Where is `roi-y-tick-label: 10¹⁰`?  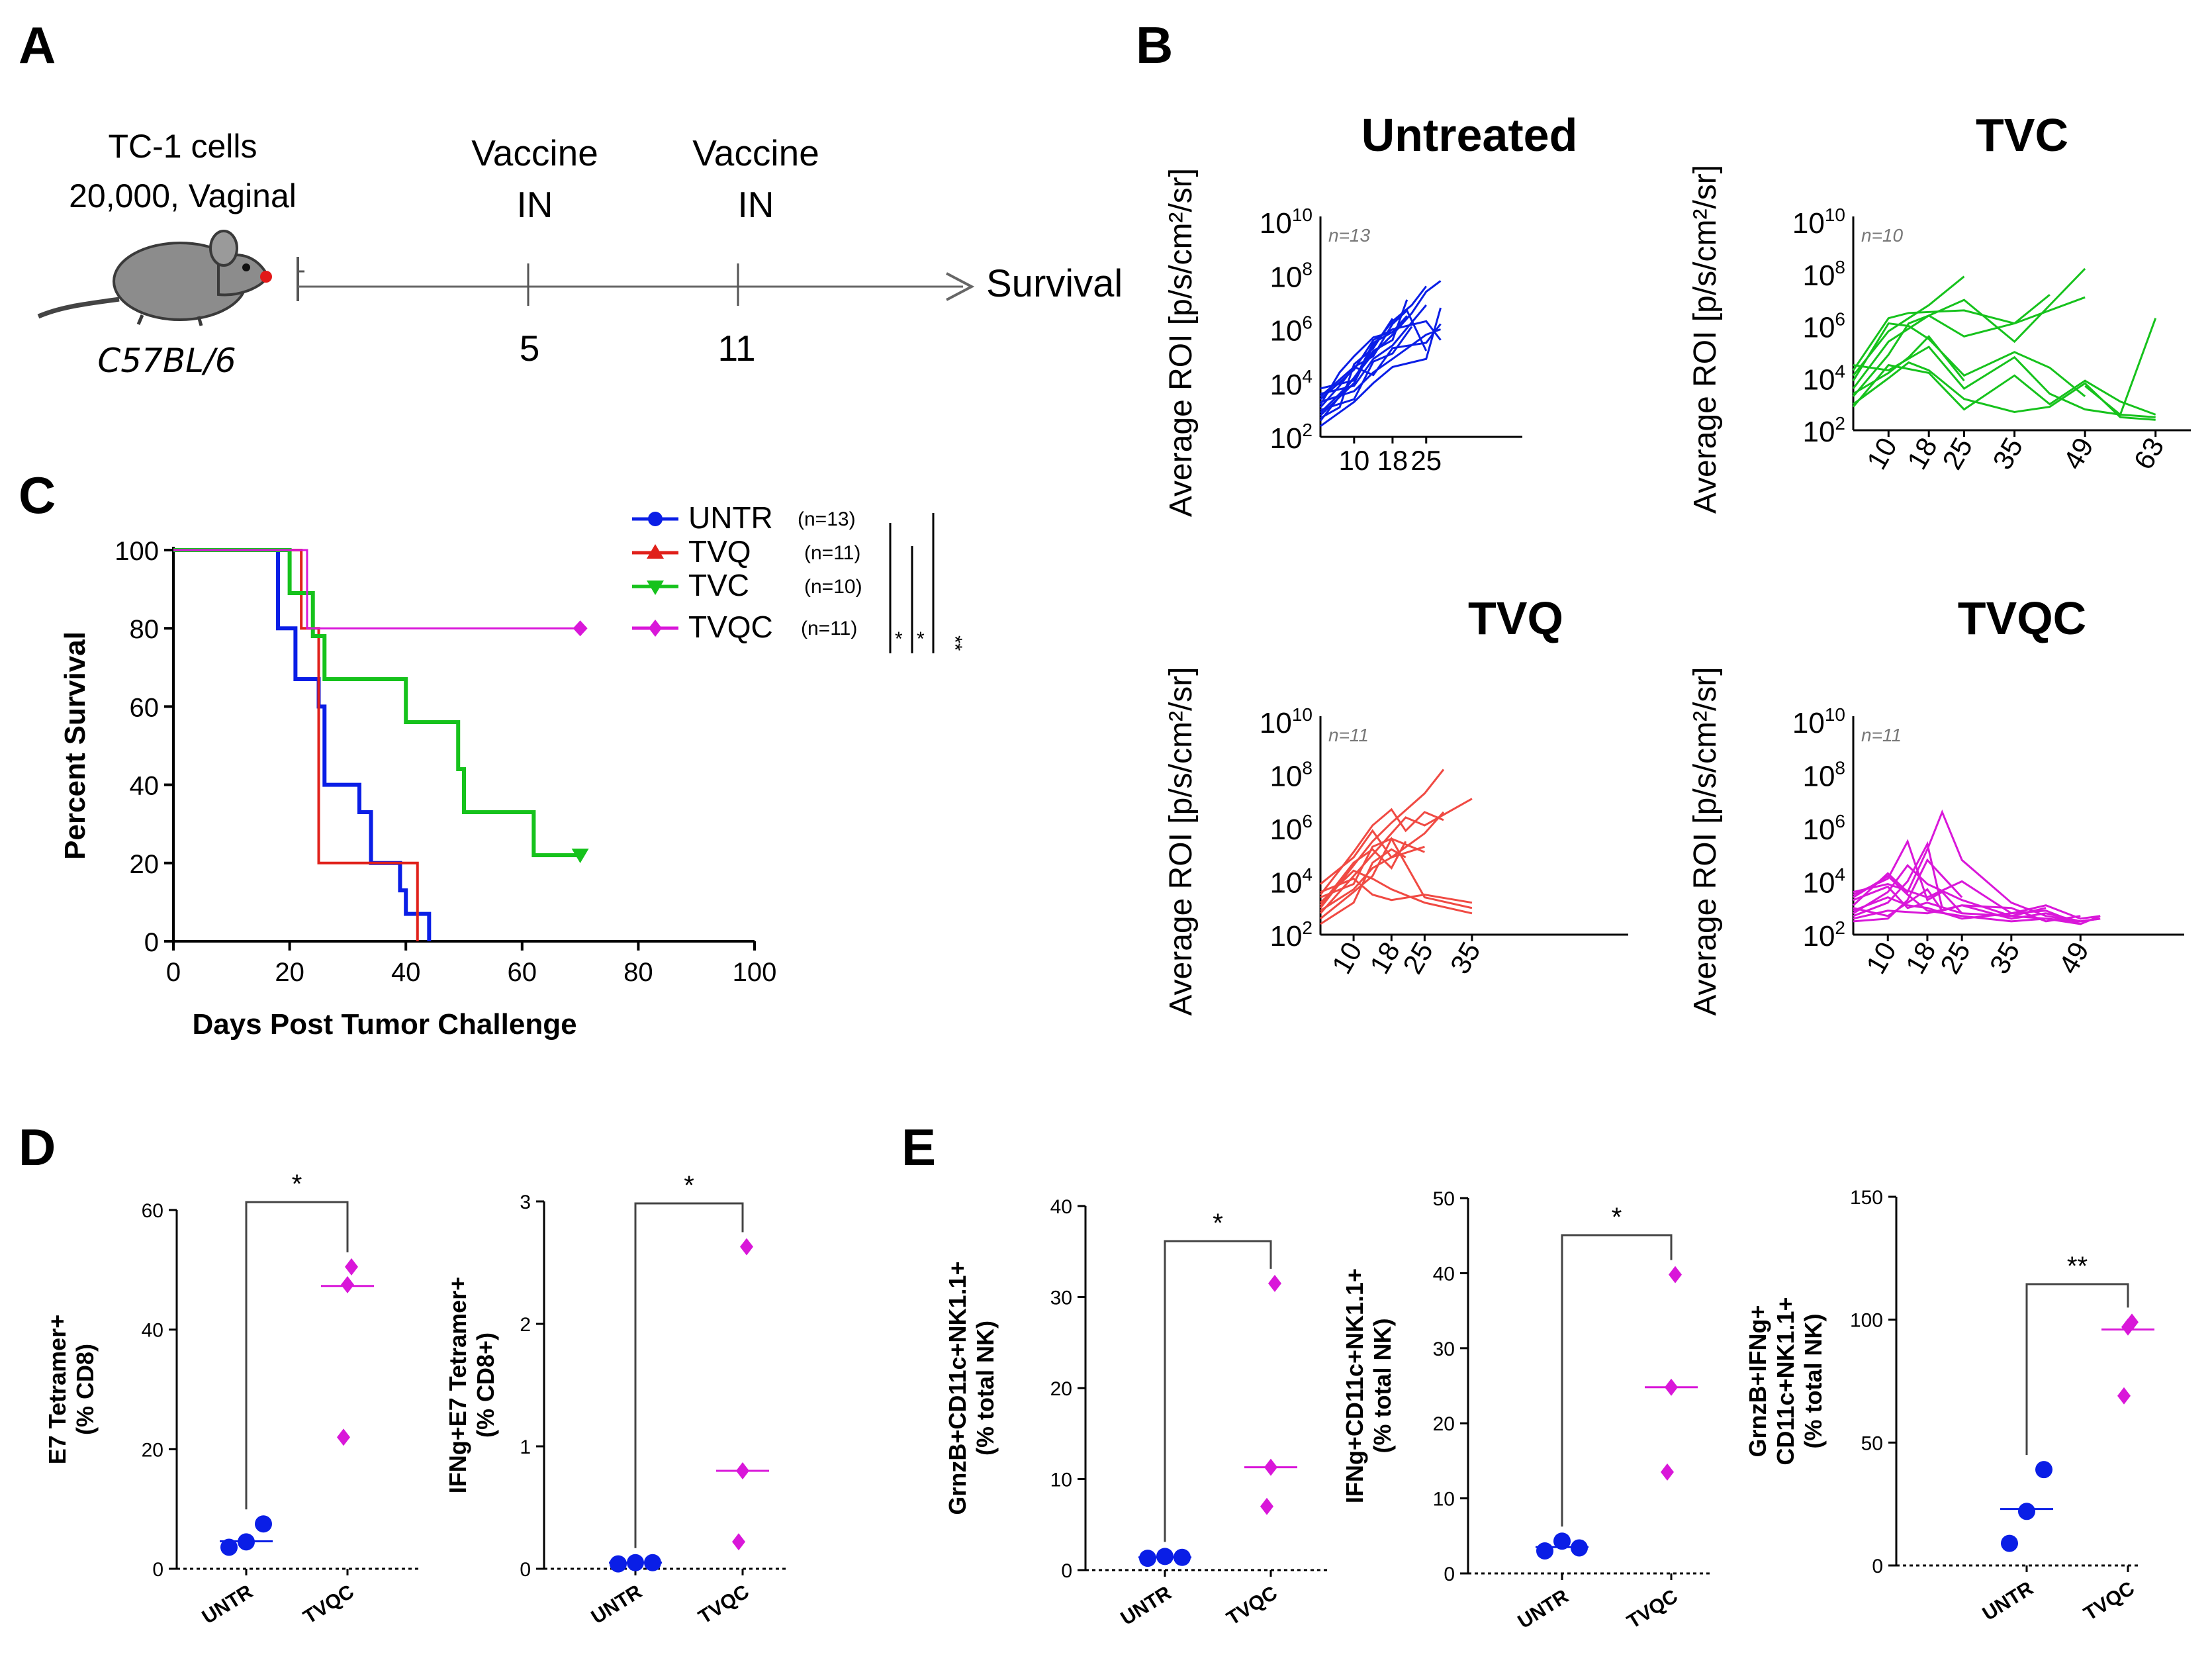 roi-y-tick-label: 10¹⁰ is located at coordinates (1286, 223).